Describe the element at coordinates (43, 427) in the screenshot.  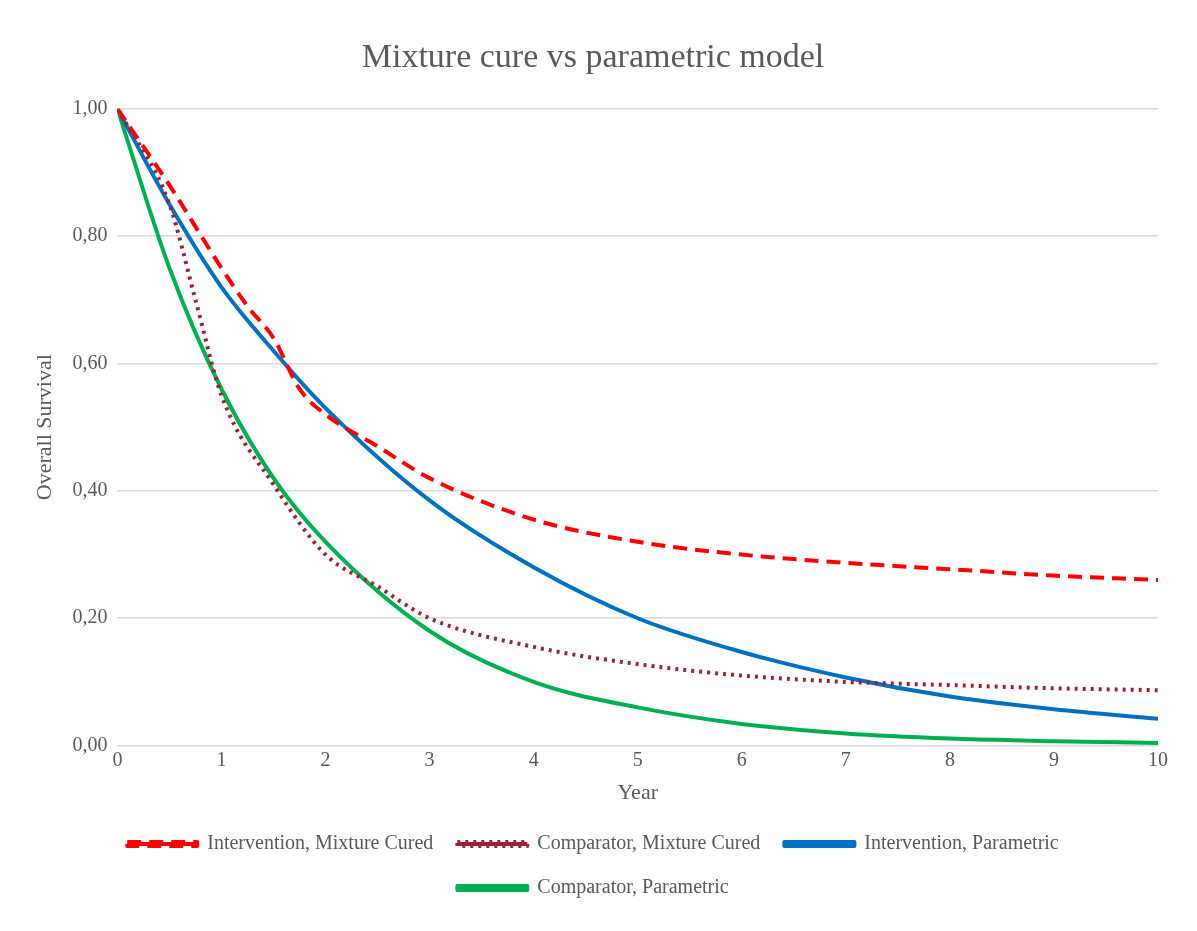
I see `y-axis-title: Overall Survival` at that location.